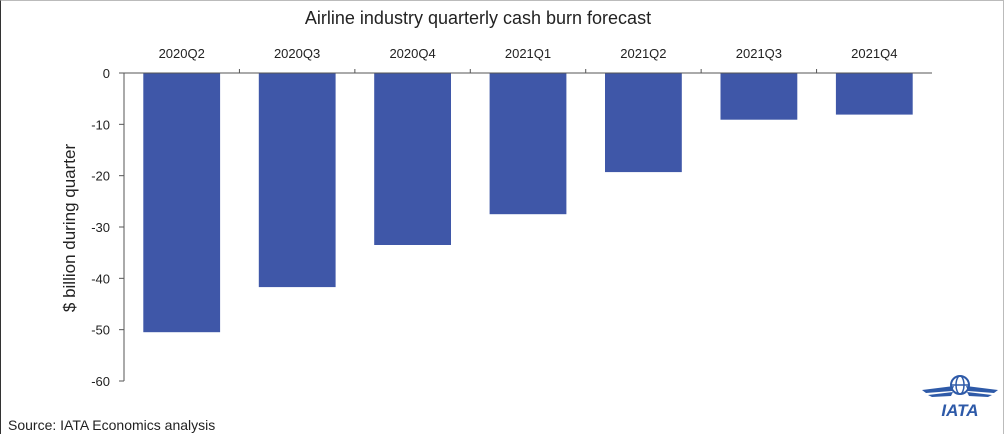 Image resolution: width=1004 pixels, height=435 pixels. Describe the element at coordinates (959, 410) in the screenshot. I see `logo-text: IATA` at that location.